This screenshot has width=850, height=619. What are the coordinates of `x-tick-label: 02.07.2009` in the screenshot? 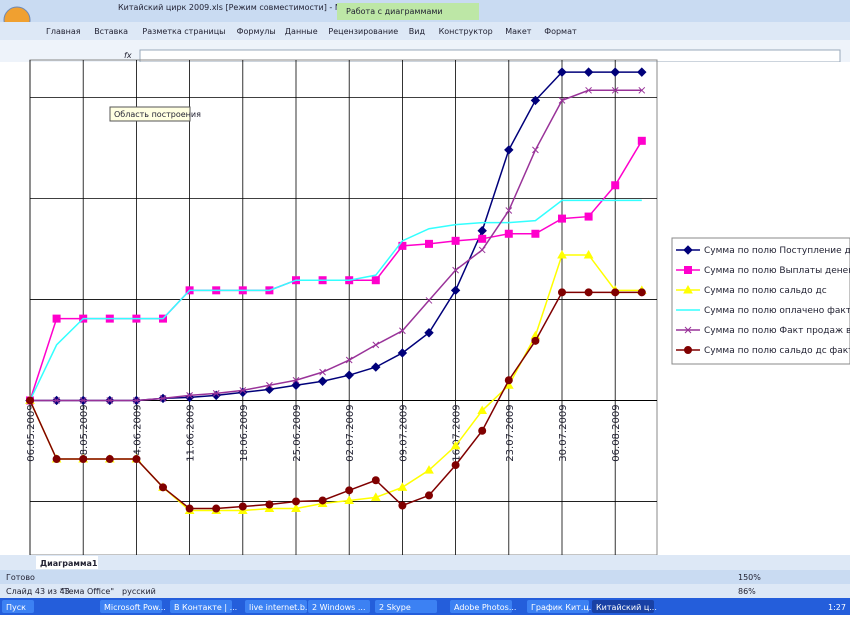 It's located at (350, 432).